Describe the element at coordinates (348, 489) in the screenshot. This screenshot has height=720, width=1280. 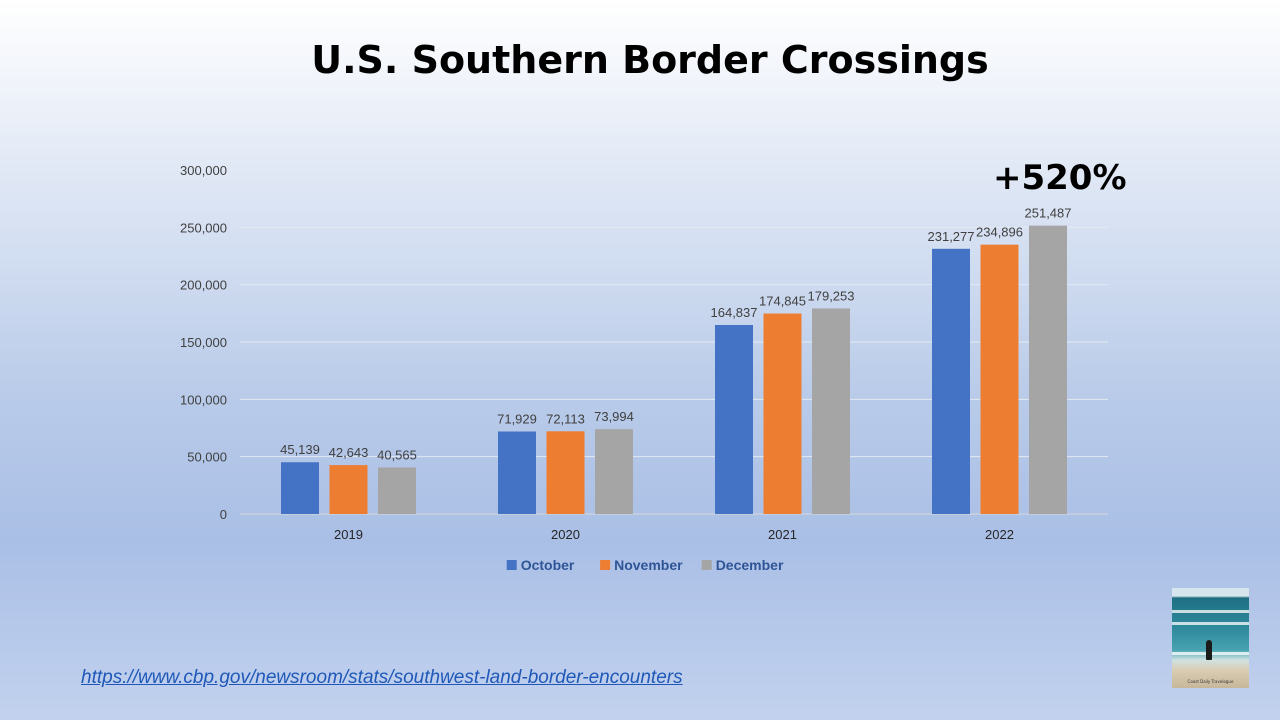
I see `bar-november-2019` at that location.